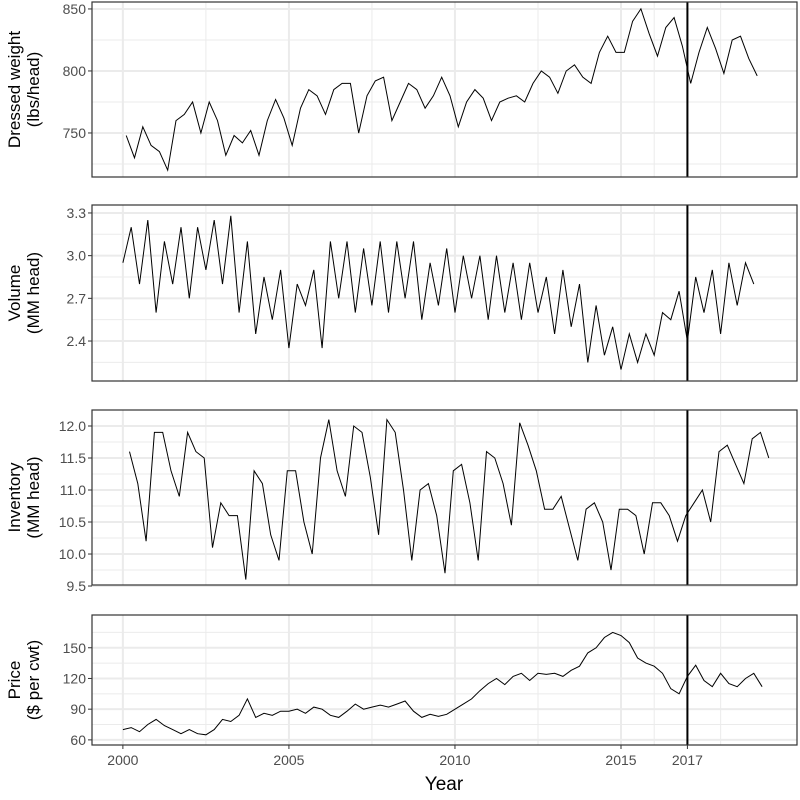 This screenshot has width=800, height=800. What do you see at coordinates (122, 760) in the screenshot?
I see `x-tick-label: 2000` at bounding box center [122, 760].